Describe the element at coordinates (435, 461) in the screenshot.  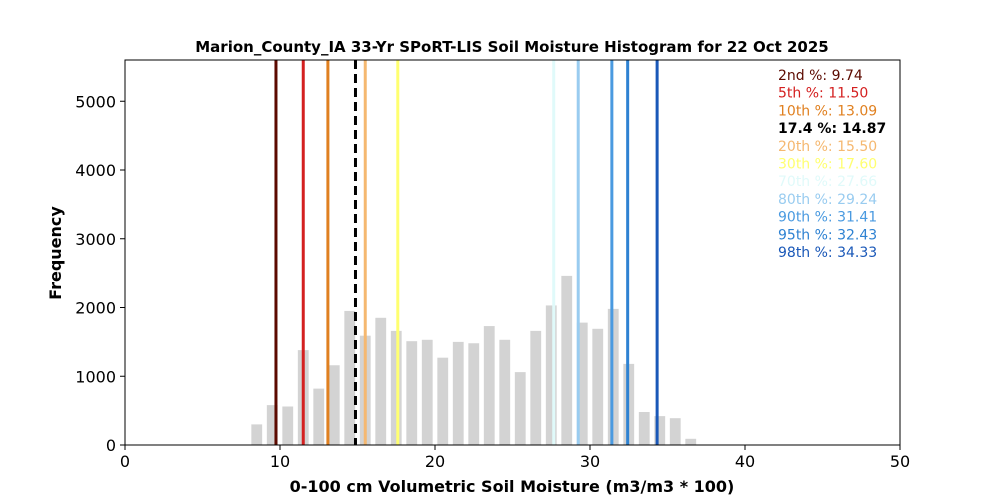
I see `x-tick-label: 20` at that location.